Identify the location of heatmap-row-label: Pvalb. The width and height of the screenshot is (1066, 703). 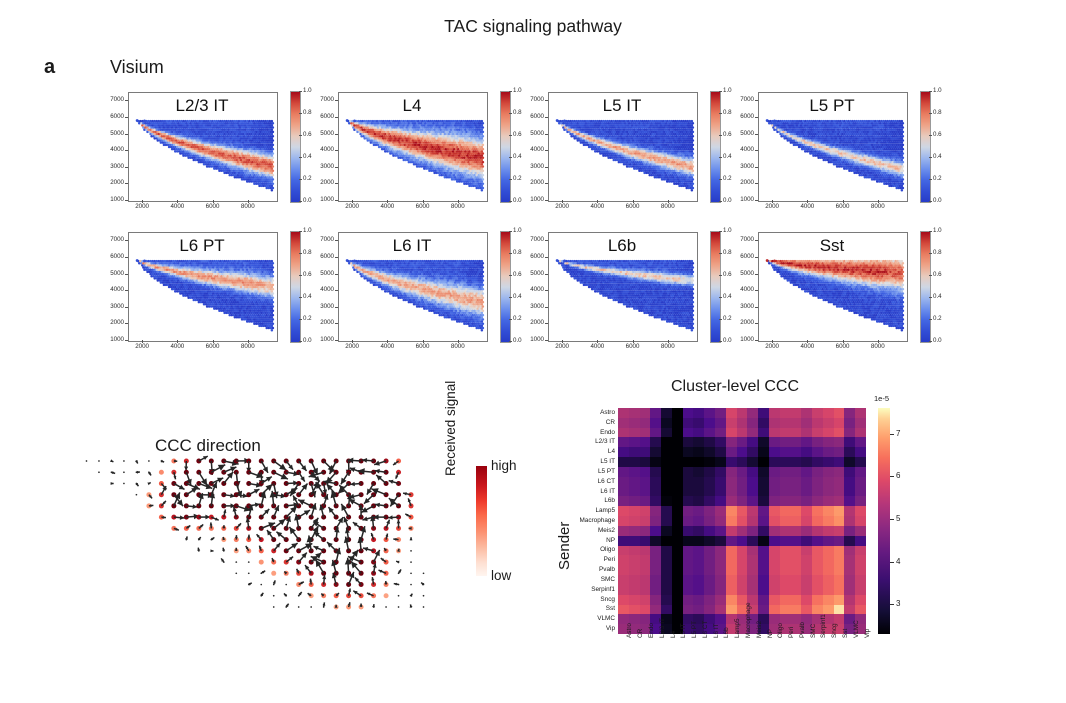
(607, 570).